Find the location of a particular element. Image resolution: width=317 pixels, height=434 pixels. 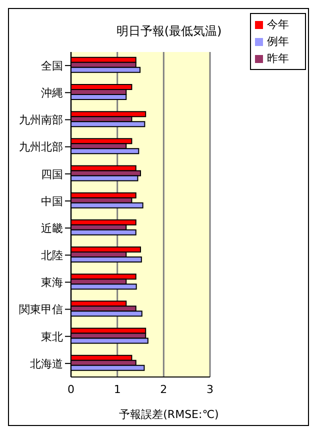

x-axis-title: 予報誤差(RMSE:℃) is located at coordinates (169, 414).